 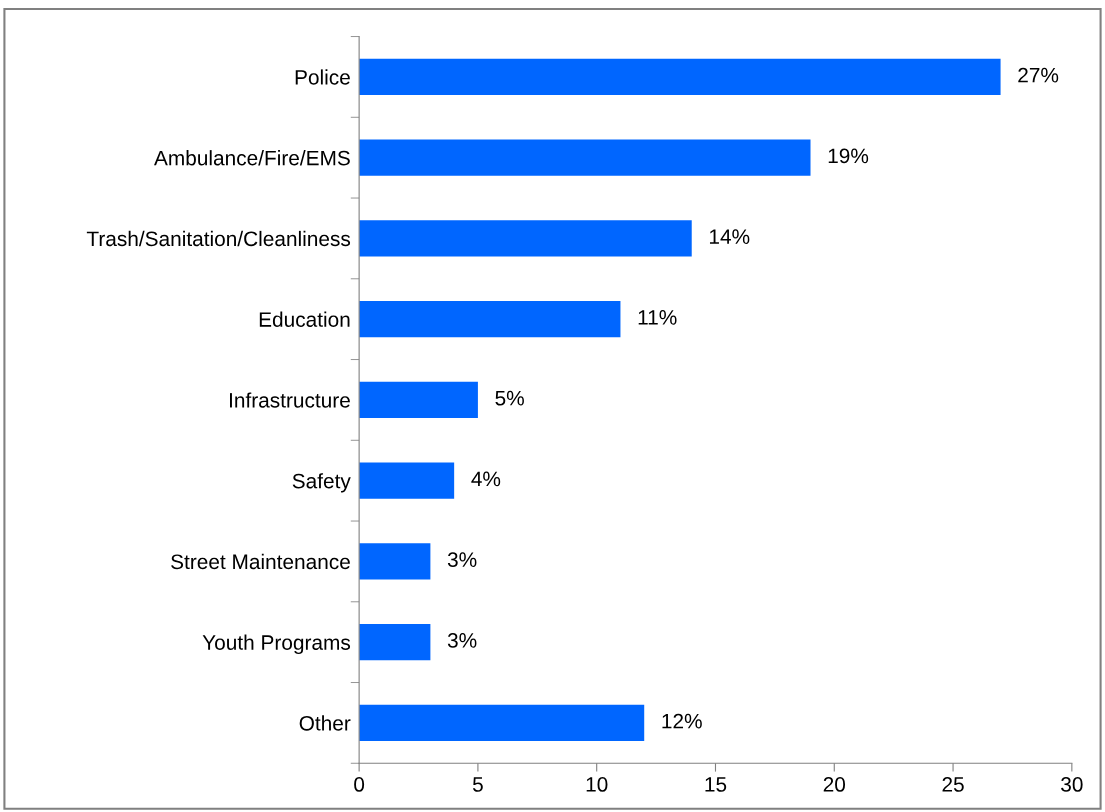 What do you see at coordinates (597, 784) in the screenshot?
I see `x-tick-label: 10` at bounding box center [597, 784].